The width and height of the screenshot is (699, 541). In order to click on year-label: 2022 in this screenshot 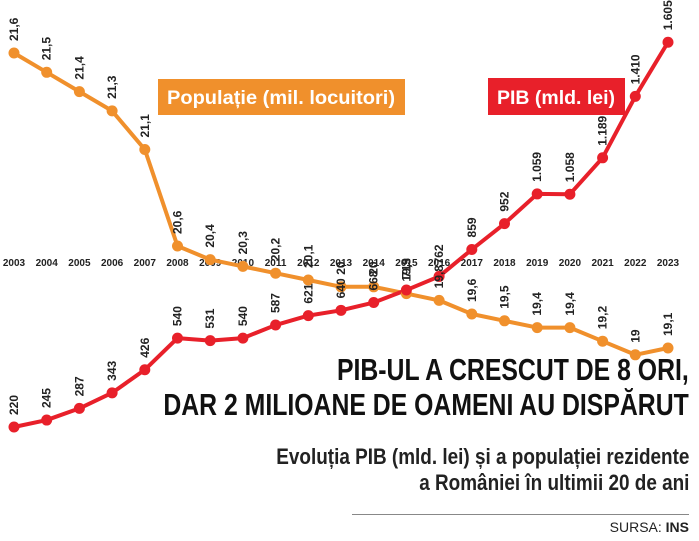, I will do `click(635, 263)`.